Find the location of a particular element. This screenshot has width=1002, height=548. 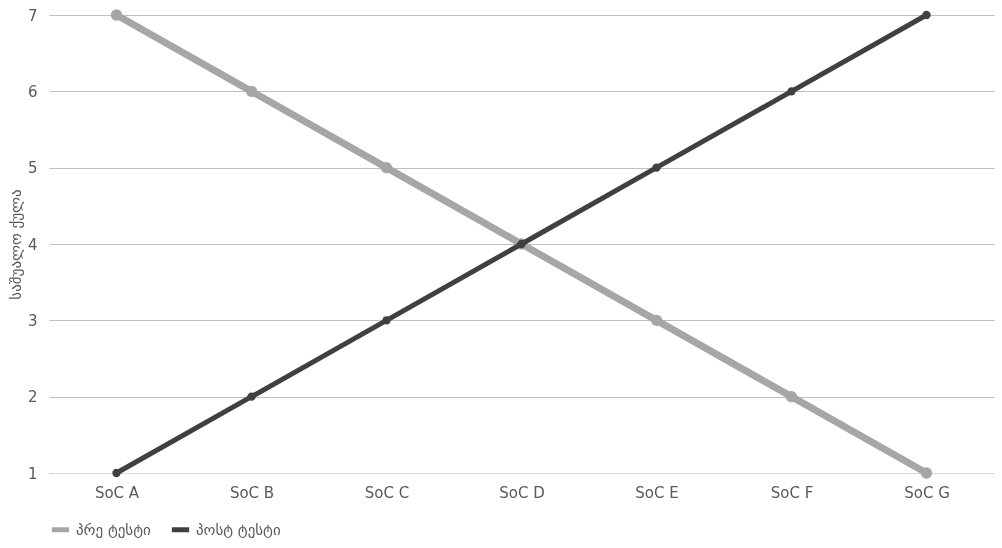

y-tick-label: 7 is located at coordinates (32, 15).